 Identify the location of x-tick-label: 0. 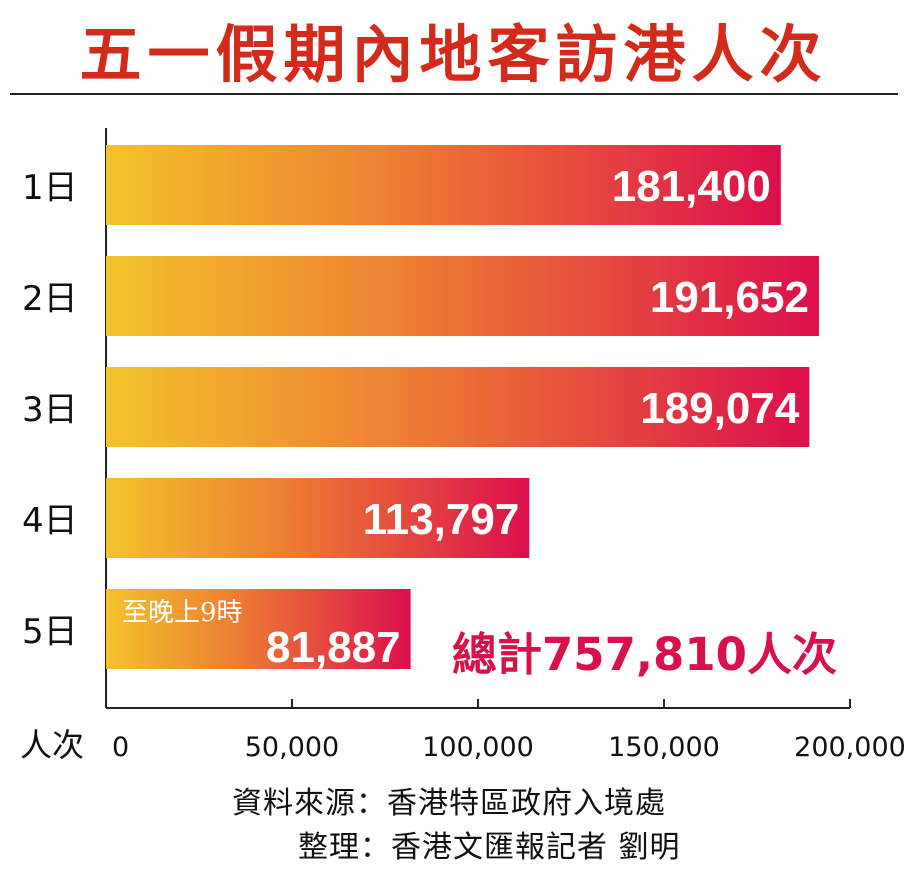
(120, 747).